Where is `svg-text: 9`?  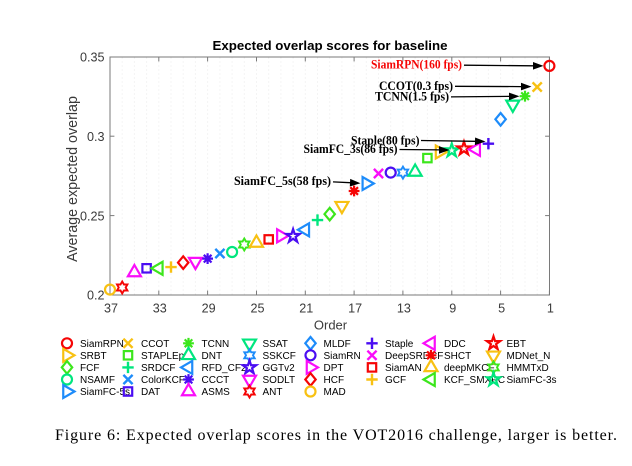 svg-text: 9 is located at coordinates (452, 309).